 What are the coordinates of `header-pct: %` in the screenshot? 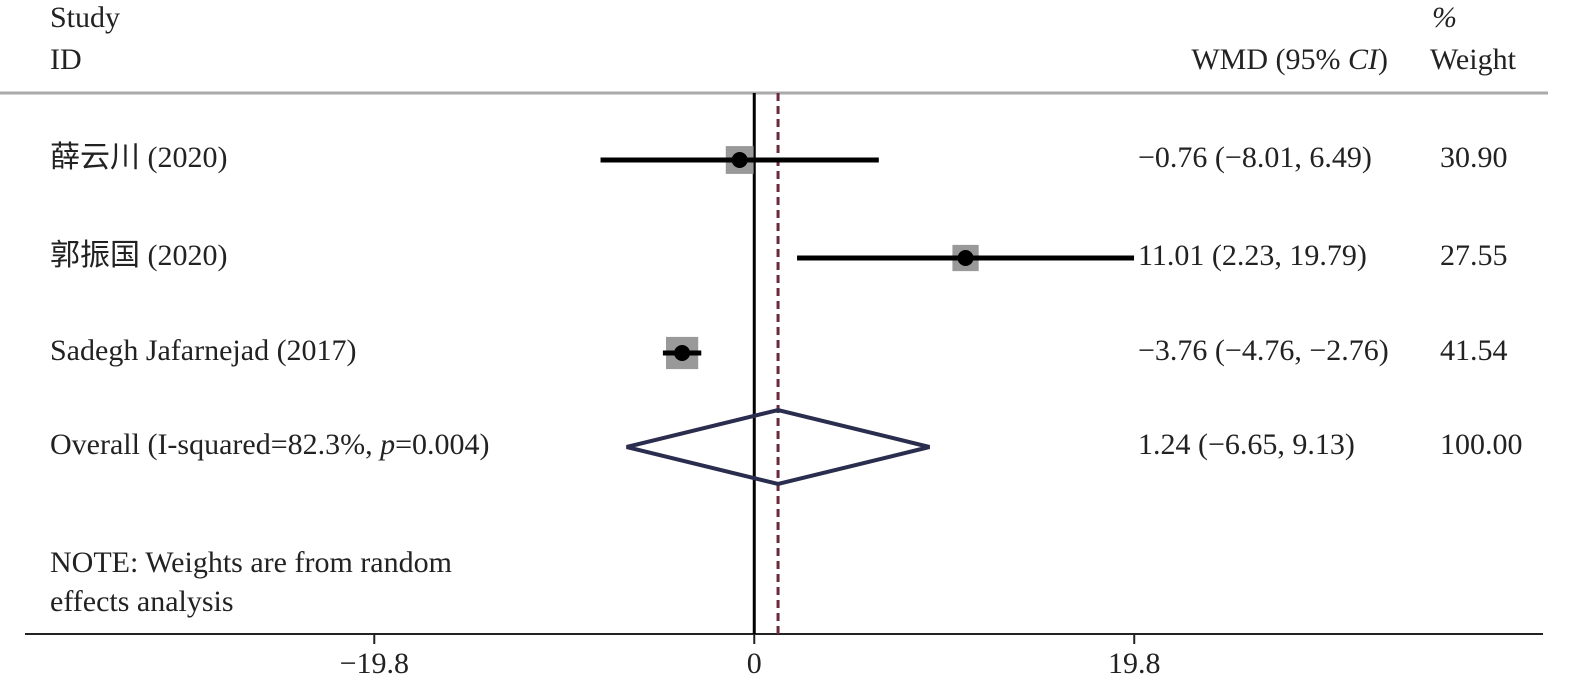 It's located at (1444, 17).